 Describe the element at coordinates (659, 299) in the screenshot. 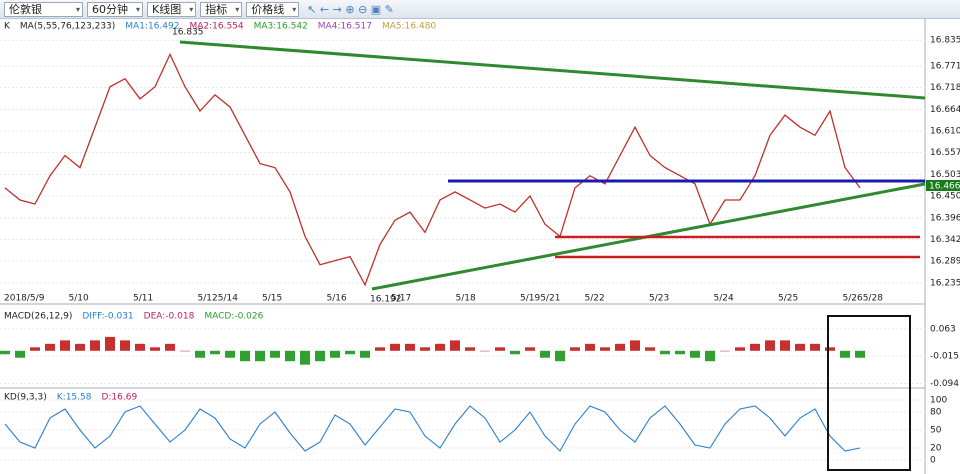

I see `x-tick-label: 5/23` at that location.